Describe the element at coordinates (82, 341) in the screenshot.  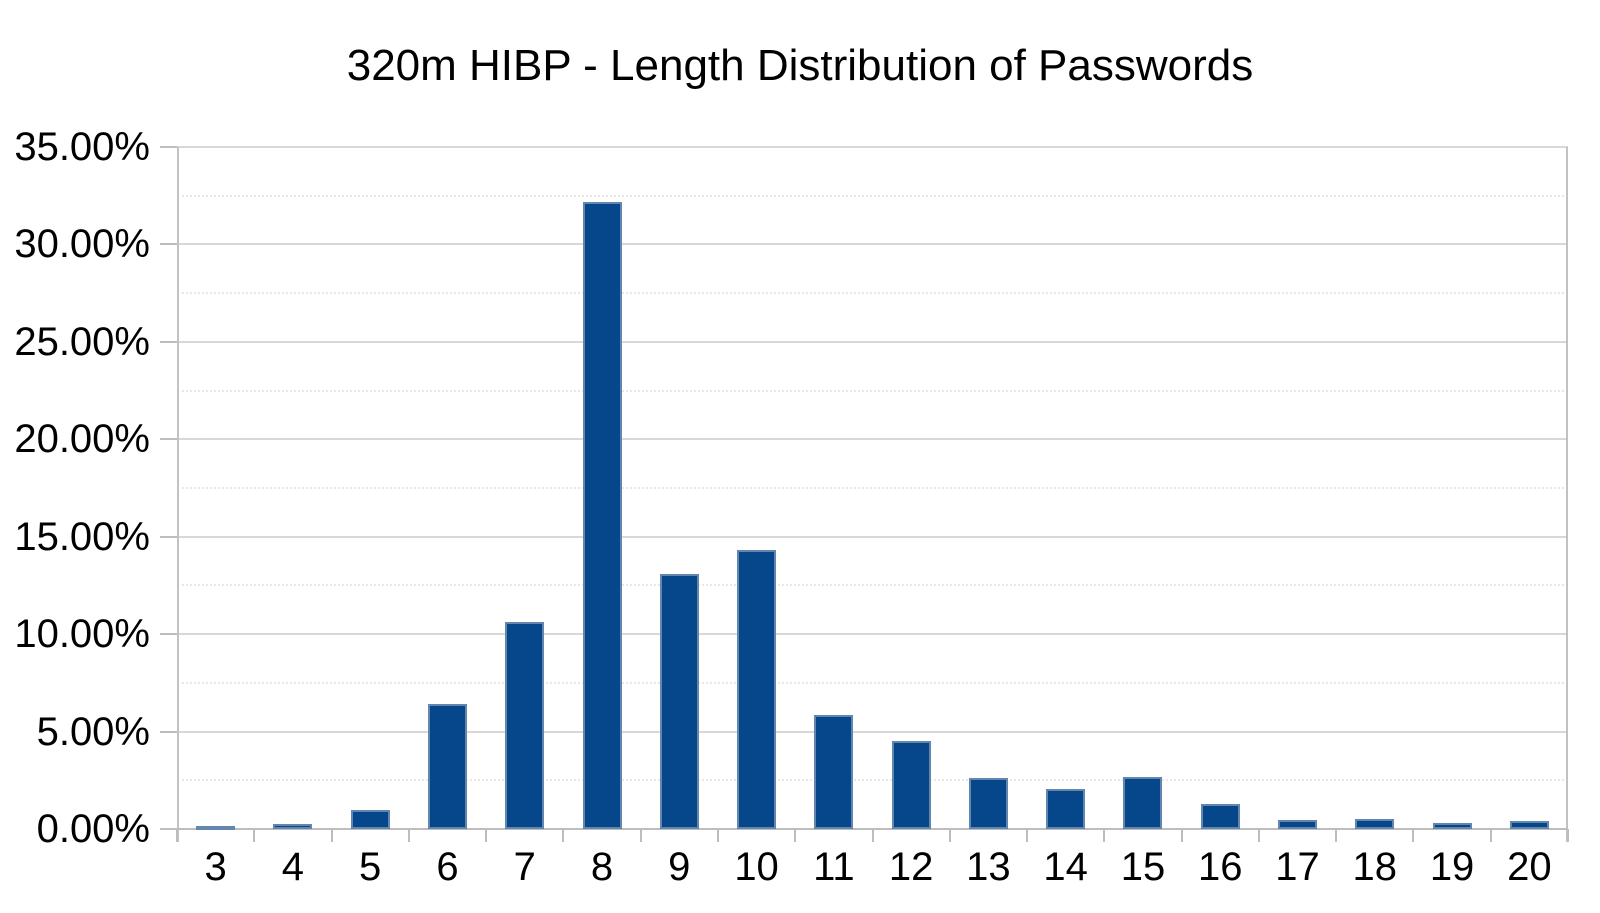
I see `y-axis-label: 25.00%` at that location.